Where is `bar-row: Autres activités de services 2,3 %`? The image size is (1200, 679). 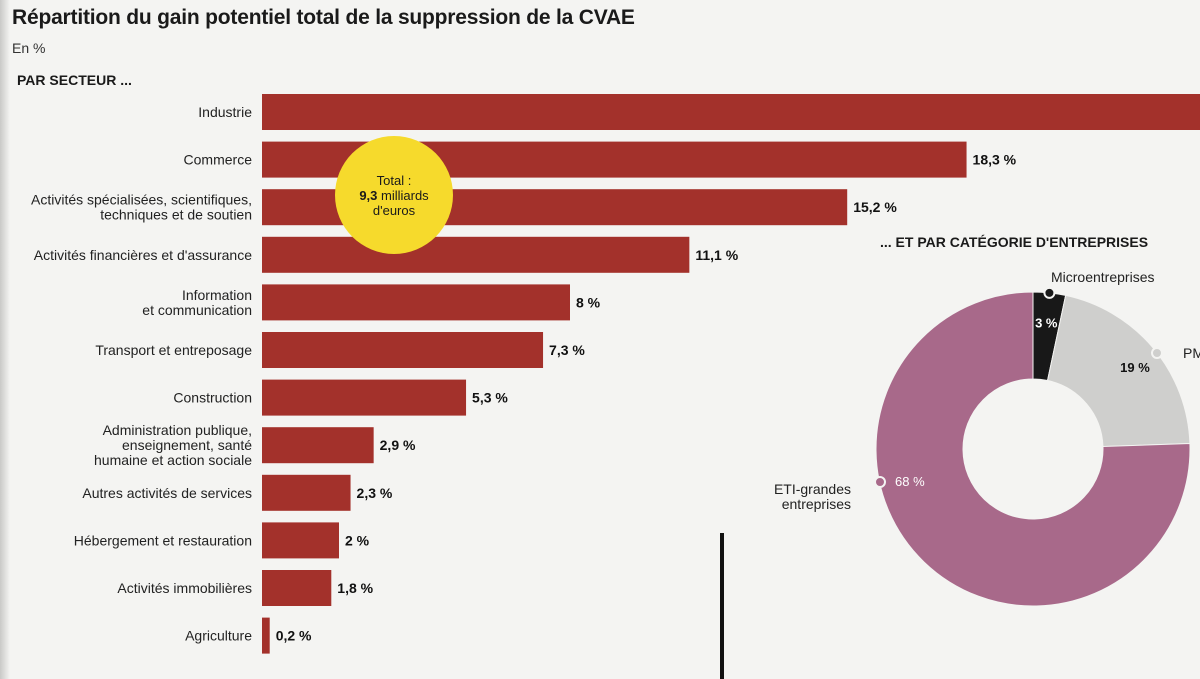
bar-row: Autres activités de services 2,3 % is located at coordinates (237, 492).